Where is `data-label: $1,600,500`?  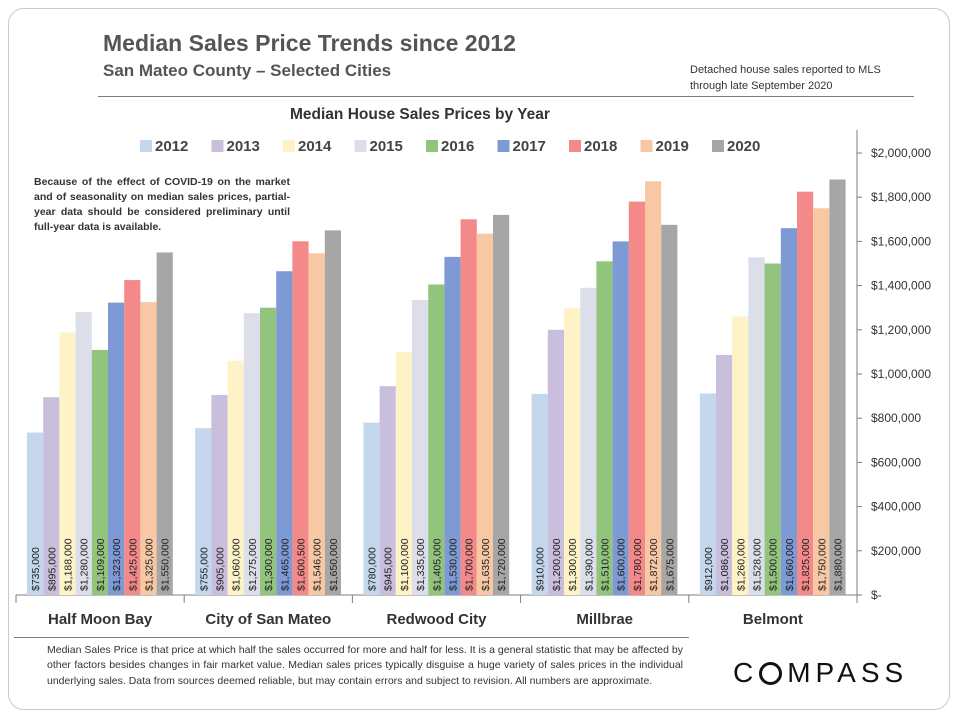 data-label: $1,600,500 is located at coordinates (302, 564).